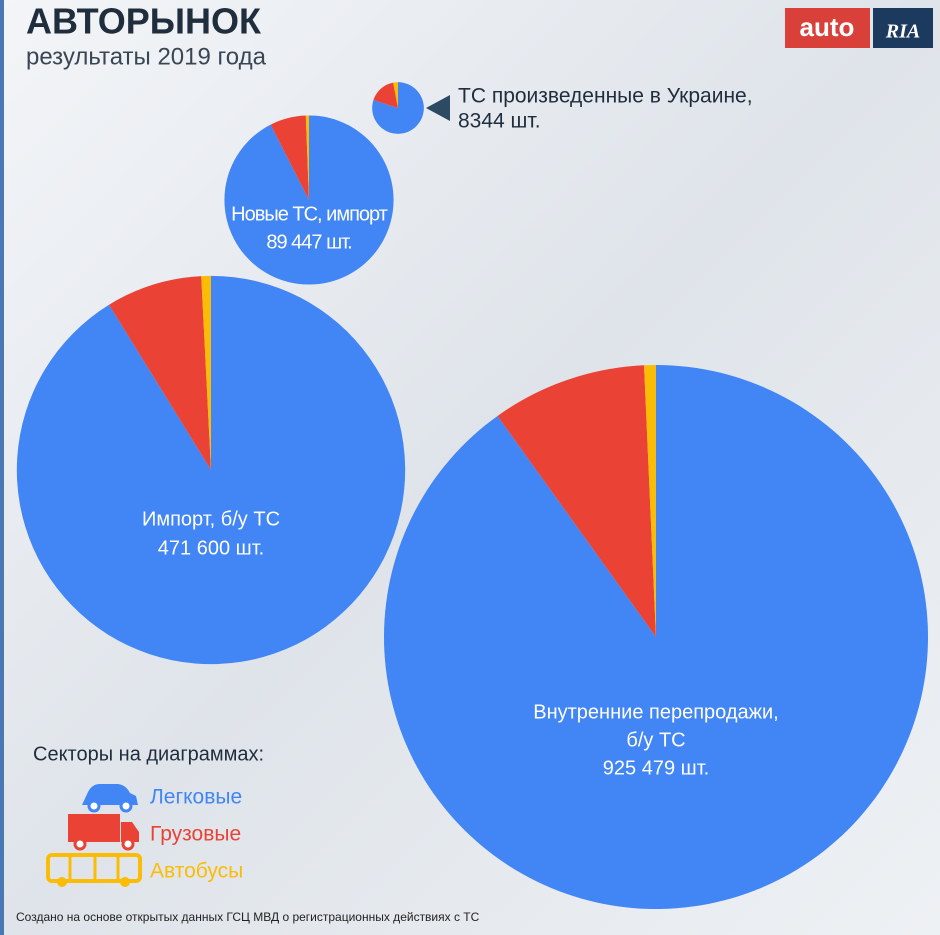 The width and height of the screenshot is (940, 935). What do you see at coordinates (499, 121) in the screenshot?
I see `pie-total: 8344 шт.` at bounding box center [499, 121].